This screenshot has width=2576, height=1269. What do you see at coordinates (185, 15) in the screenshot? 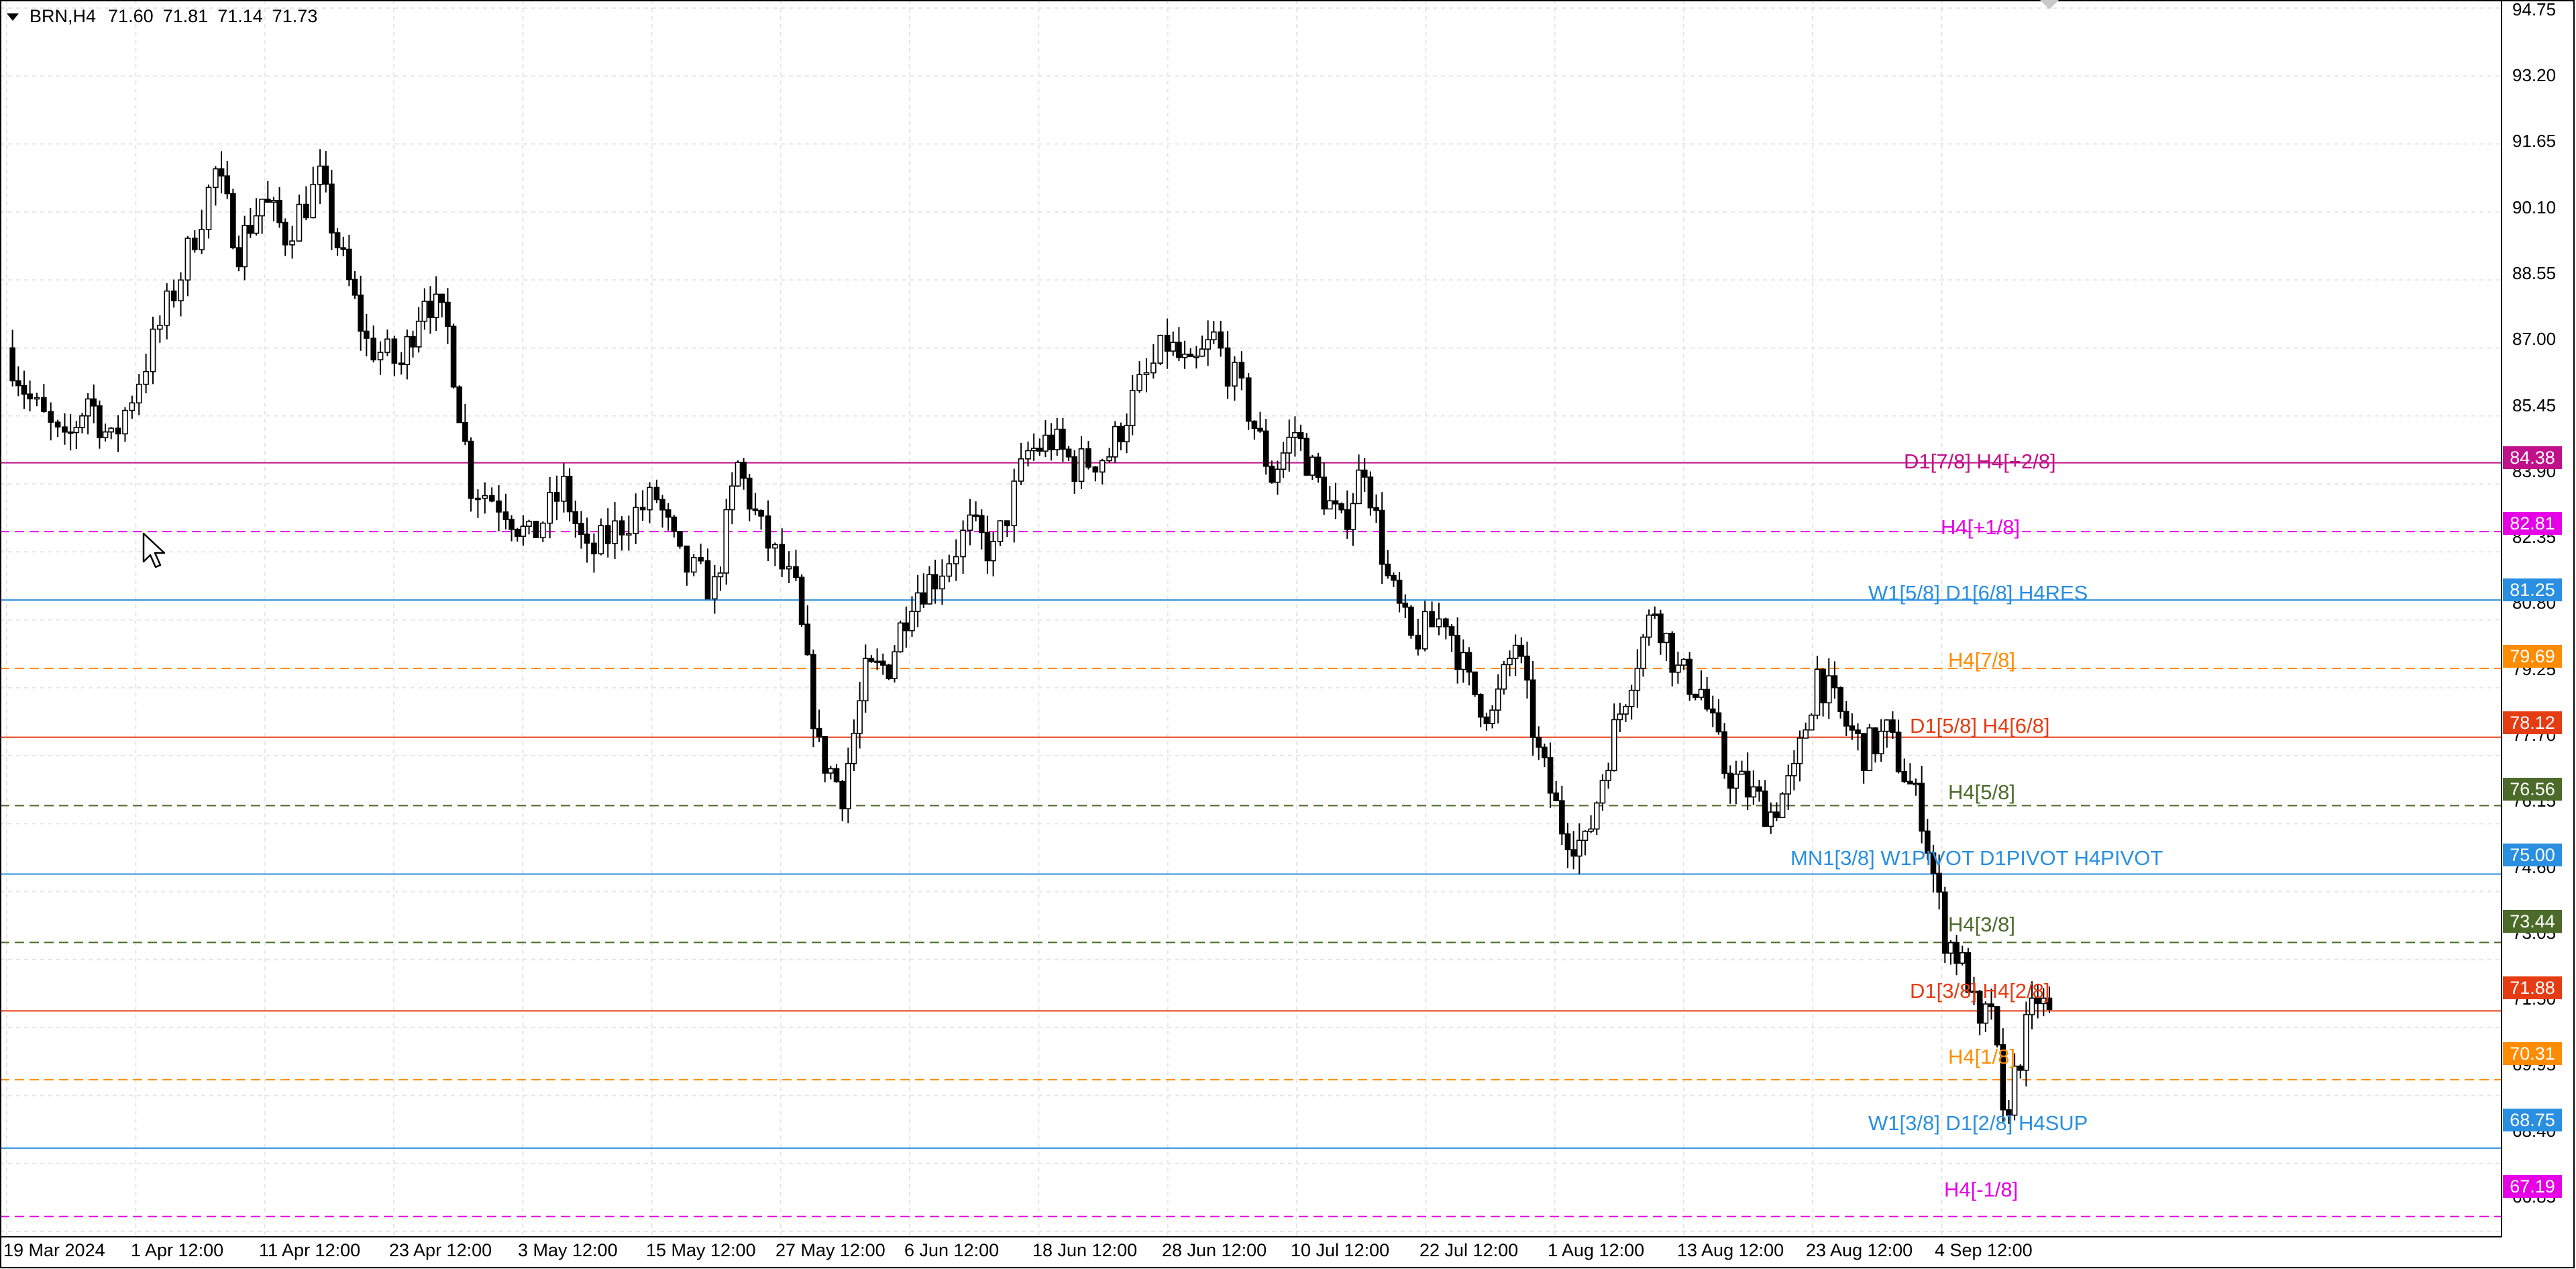
I see `high-value: 71.81` at bounding box center [185, 15].